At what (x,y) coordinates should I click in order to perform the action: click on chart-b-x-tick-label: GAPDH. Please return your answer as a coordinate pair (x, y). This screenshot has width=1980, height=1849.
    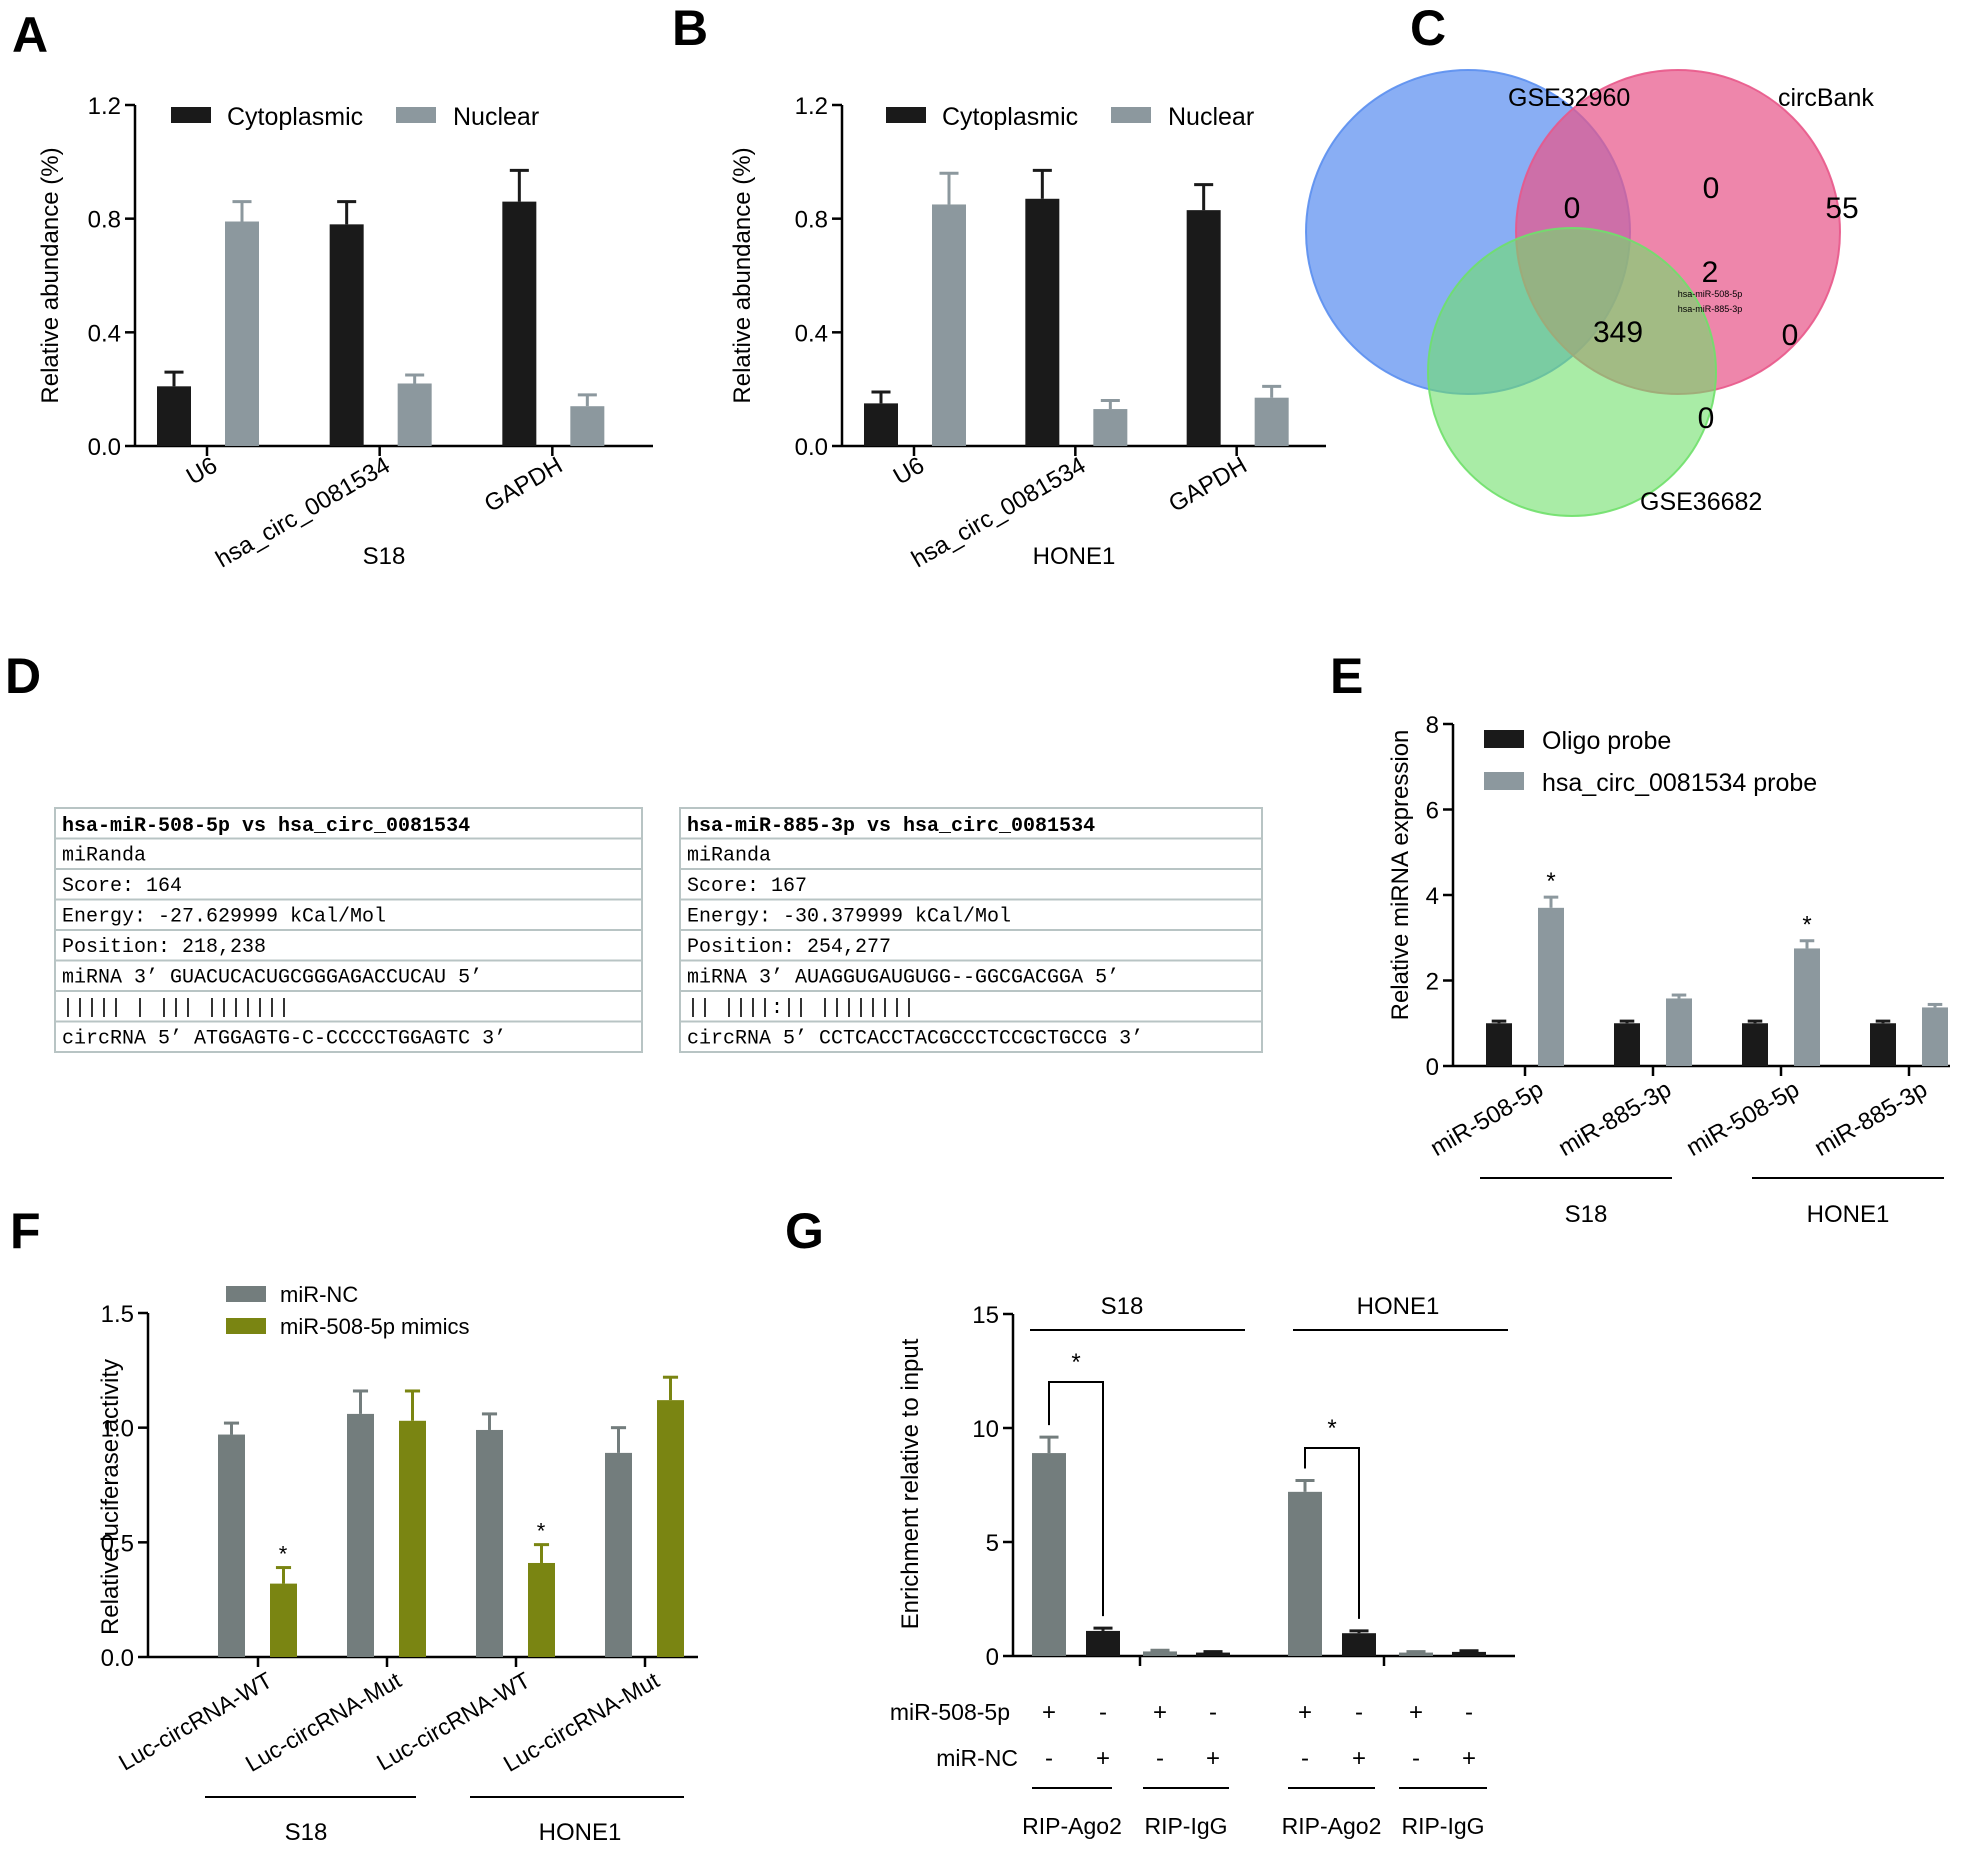
    Looking at the image, I should click on (1207, 485).